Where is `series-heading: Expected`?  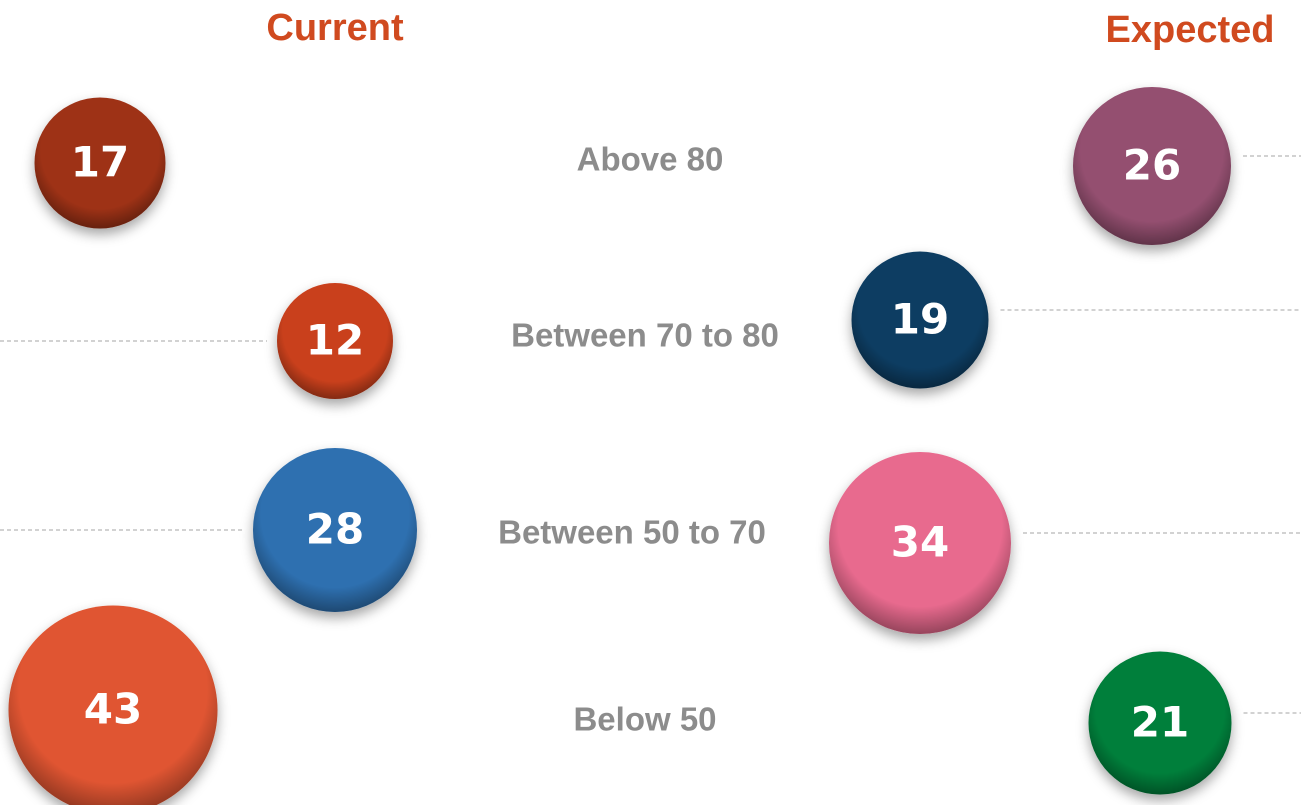
series-heading: Expected is located at coordinates (1190, 30).